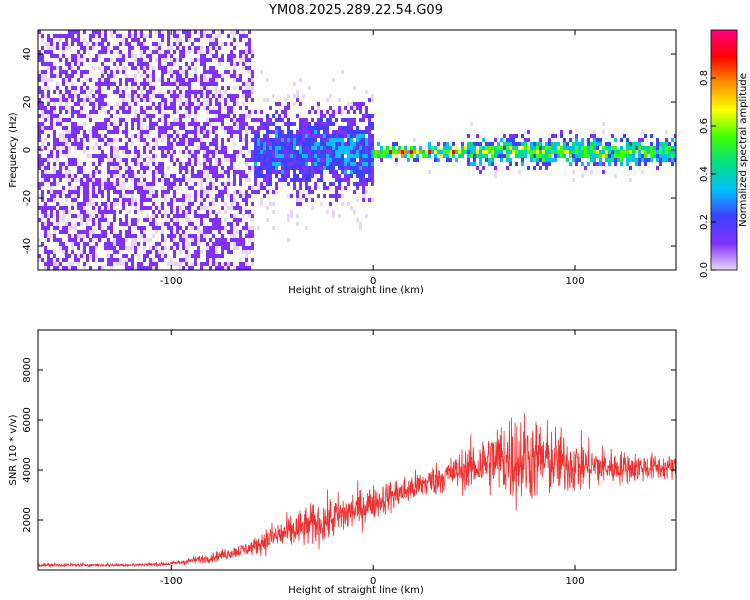 This screenshot has width=750, height=600. What do you see at coordinates (373, 581) in the screenshot?
I see `x-tick-label: 0` at bounding box center [373, 581].